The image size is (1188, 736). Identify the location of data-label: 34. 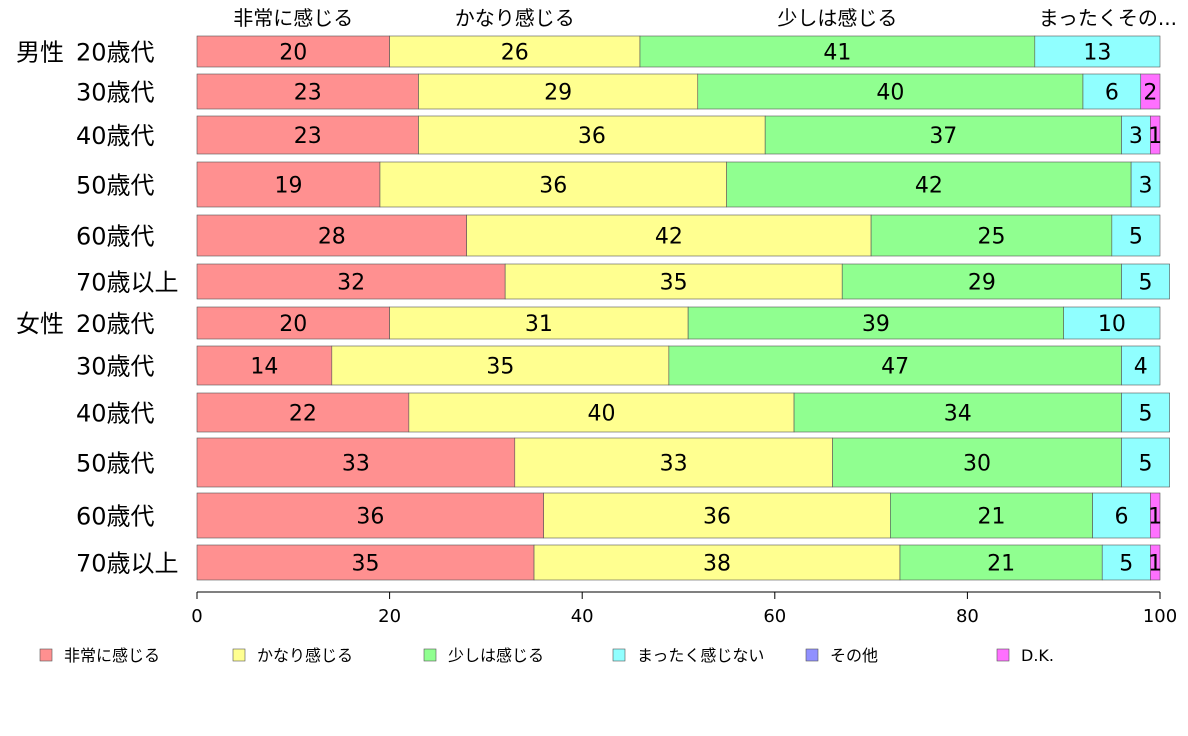
(958, 414).